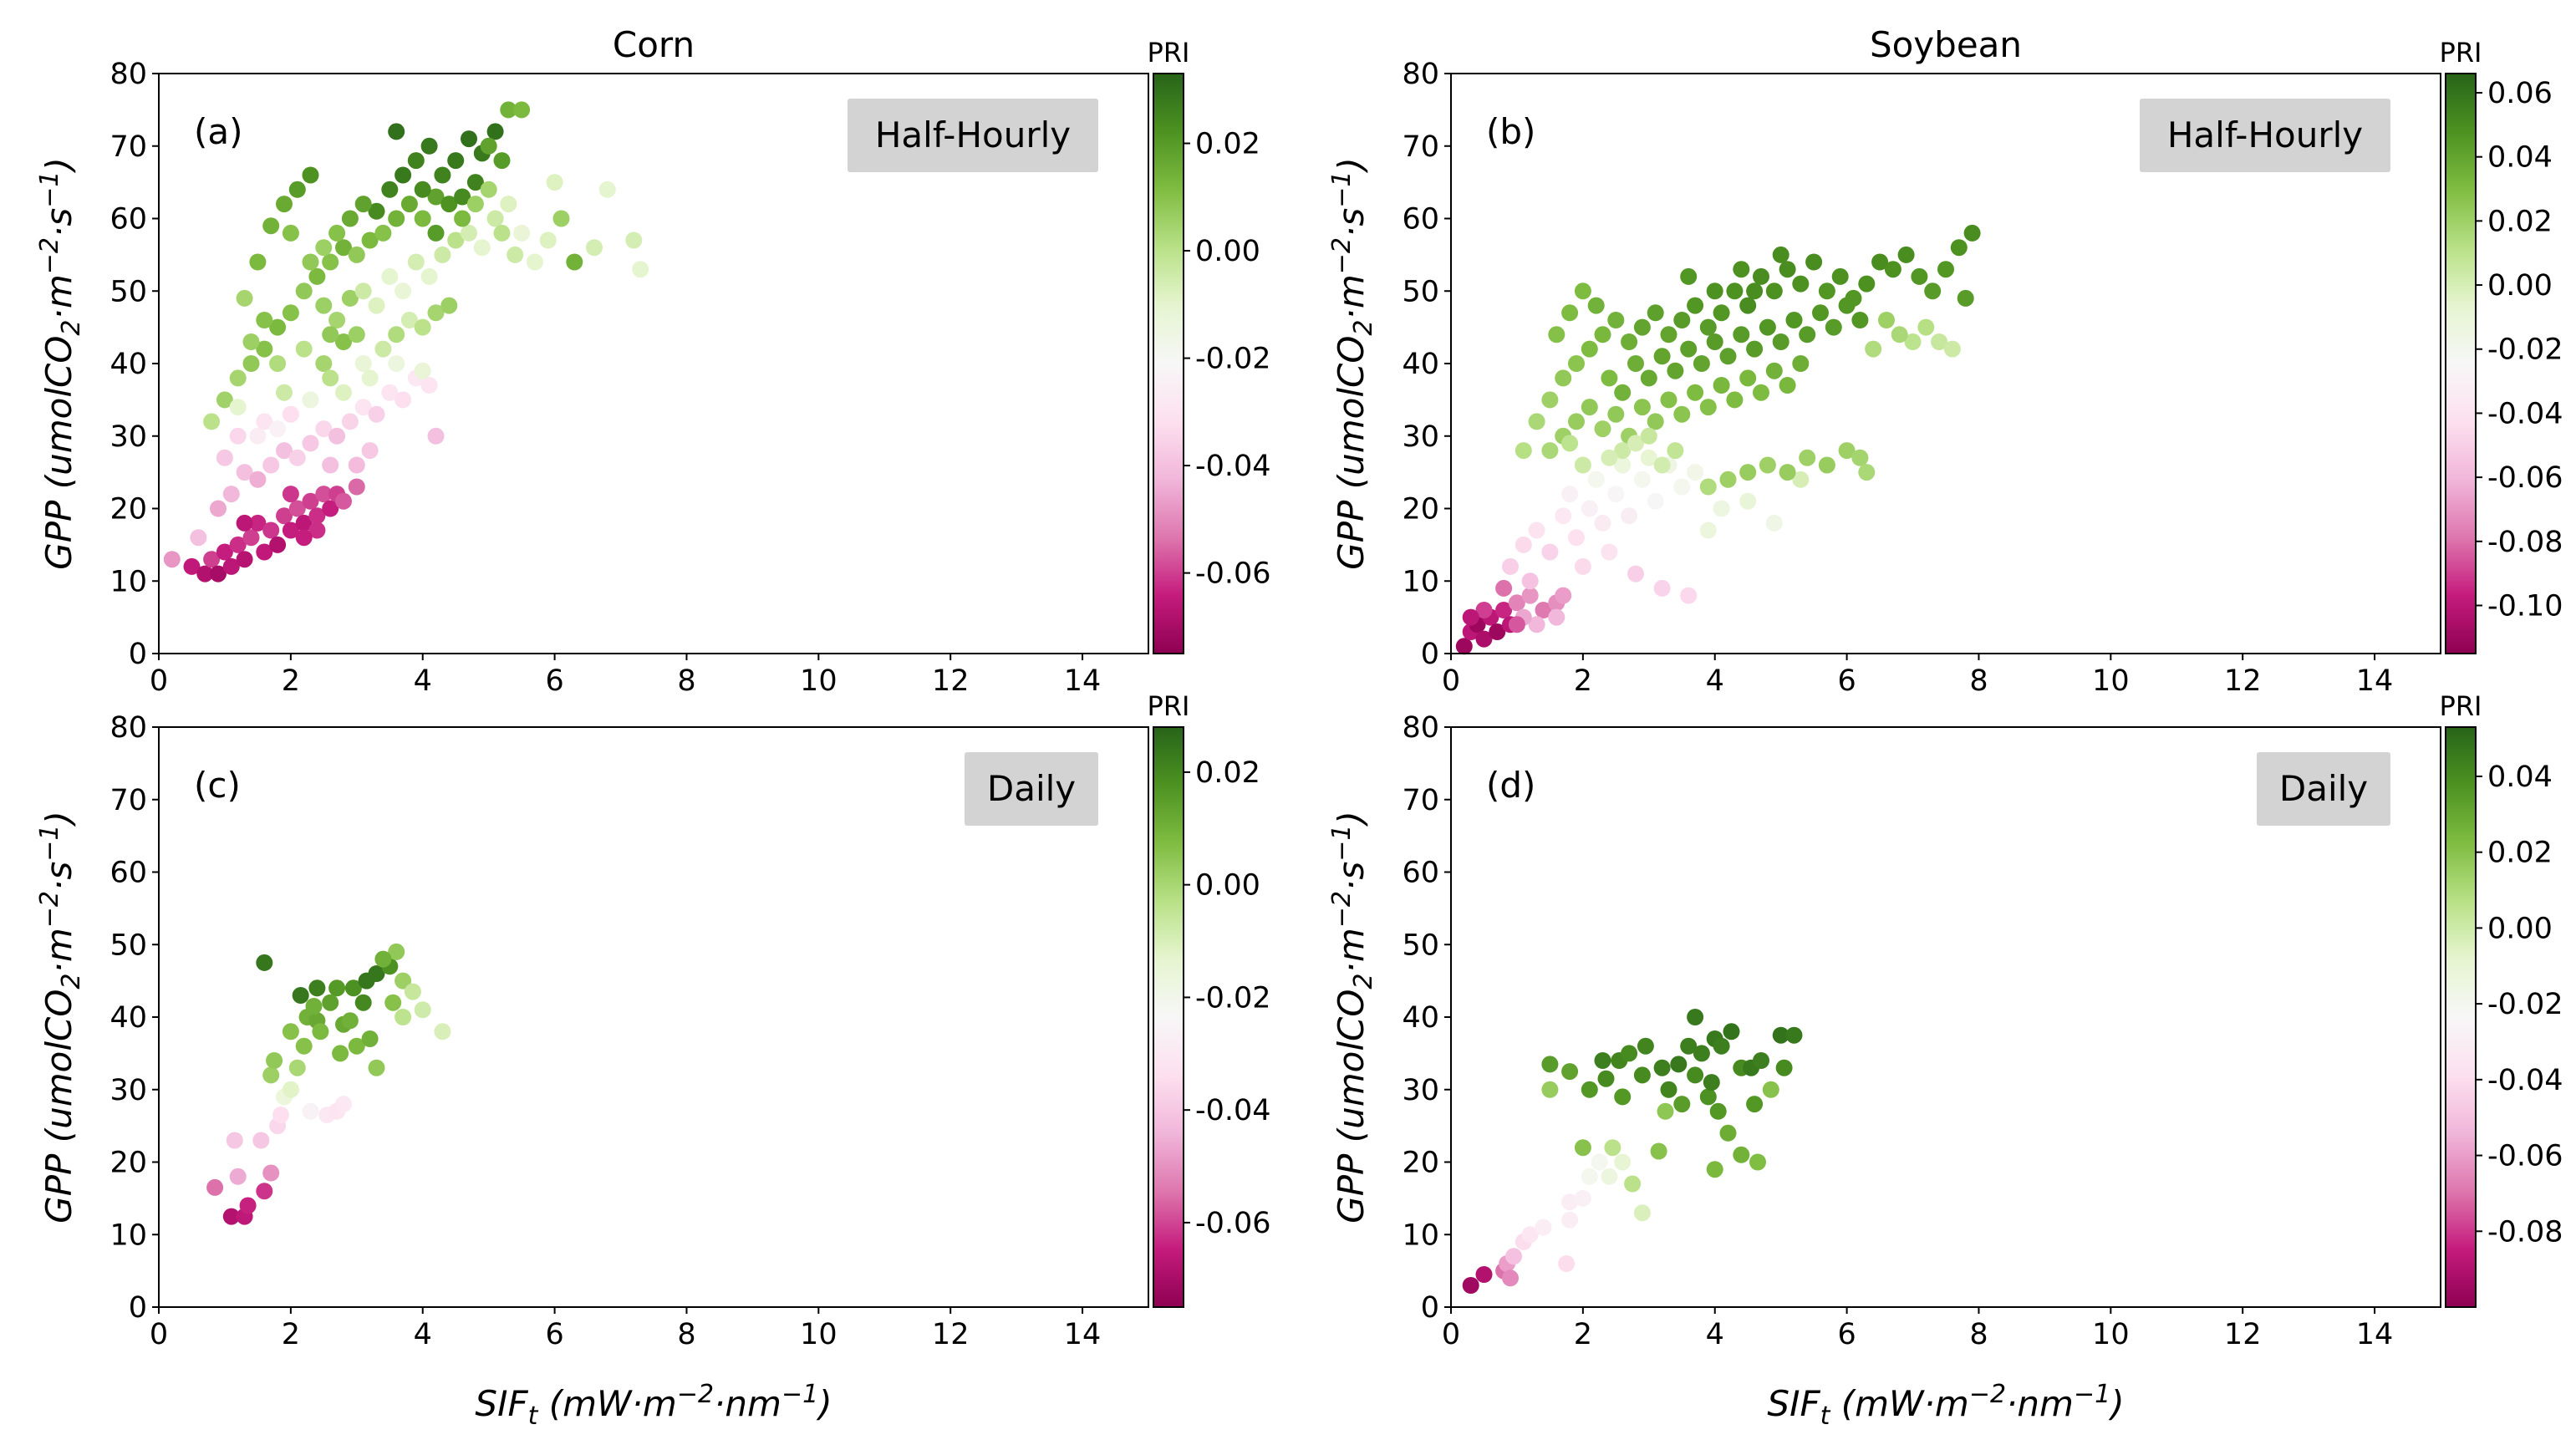 The width and height of the screenshot is (2576, 1450). I want to click on panel-title: Soybean, so click(1946, 44).